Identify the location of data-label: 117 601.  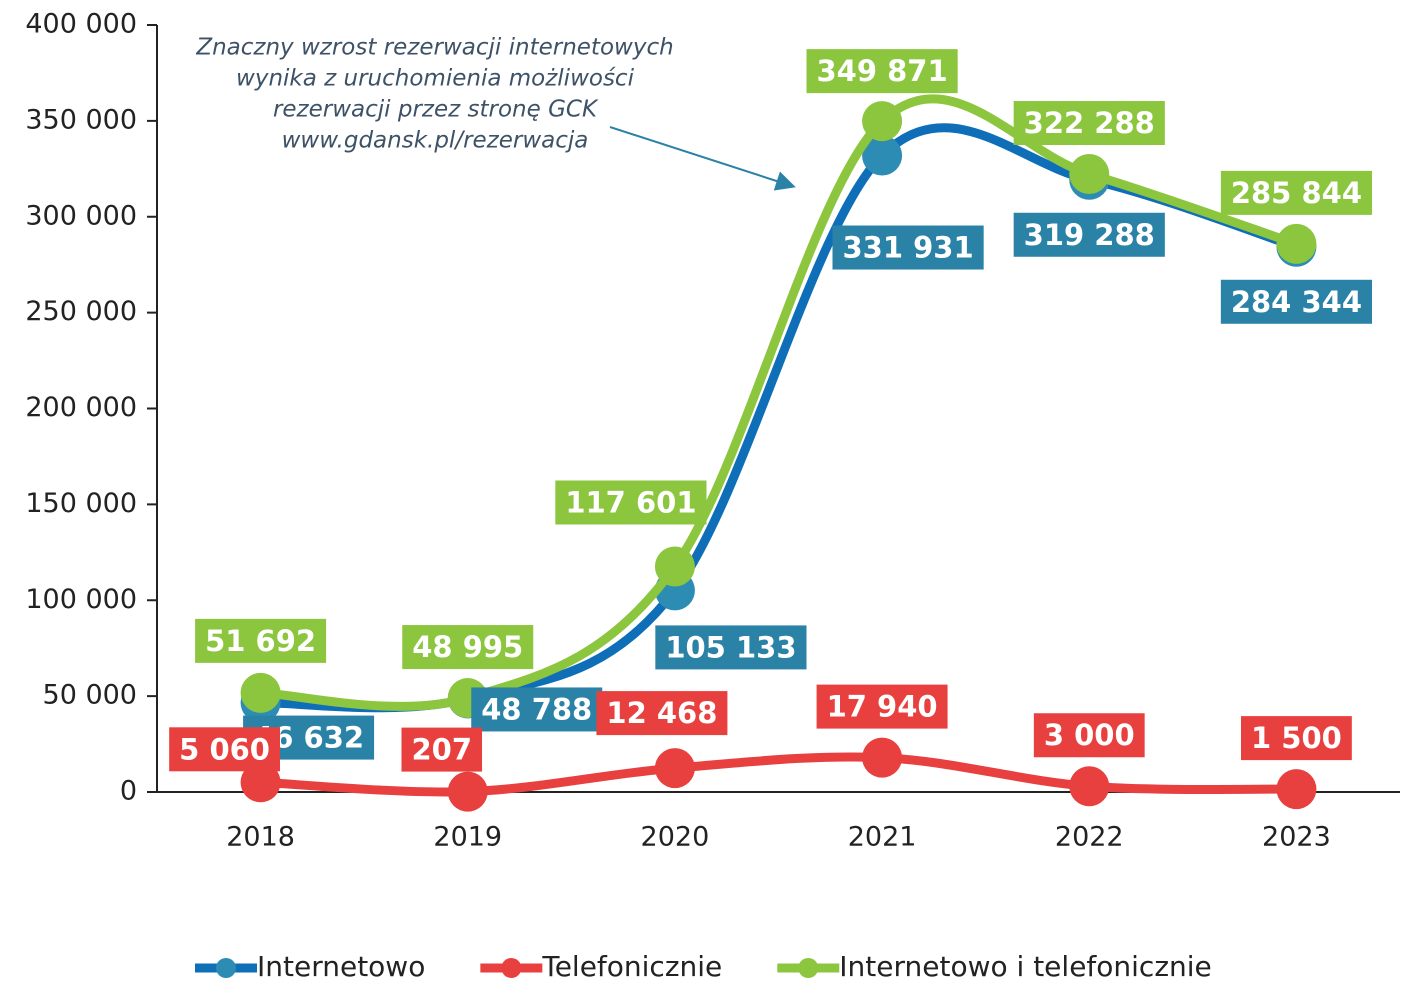
(631, 502).